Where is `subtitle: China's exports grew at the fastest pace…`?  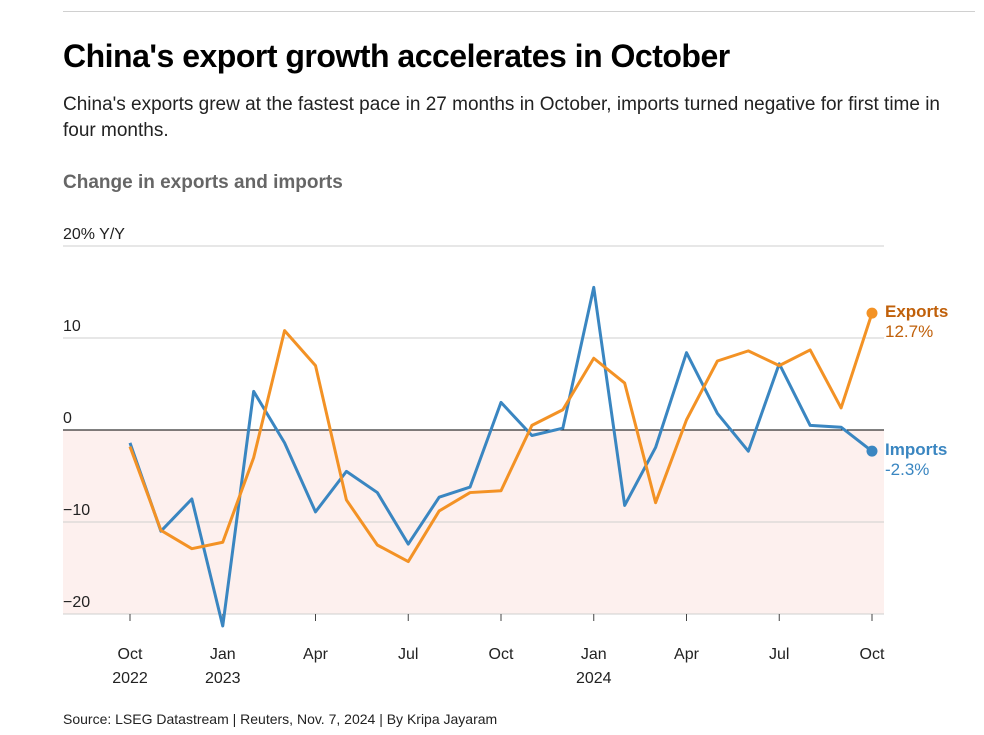
subtitle: China's exports grew at the fastest pace… is located at coordinates (501, 117).